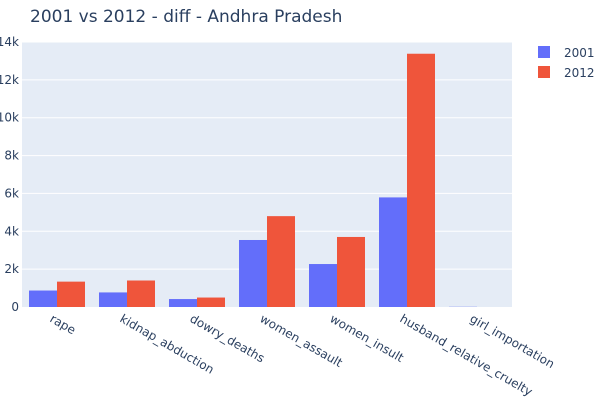  What do you see at coordinates (393, 252) in the screenshot?
I see `bar-2001-husband_relative_cruelty` at bounding box center [393, 252].